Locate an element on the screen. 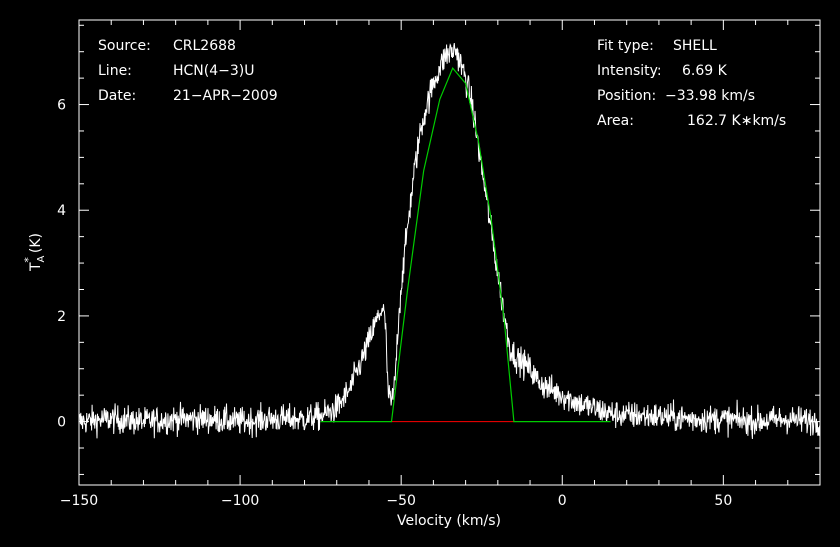  source-value: CRL2688 is located at coordinates (204, 46).